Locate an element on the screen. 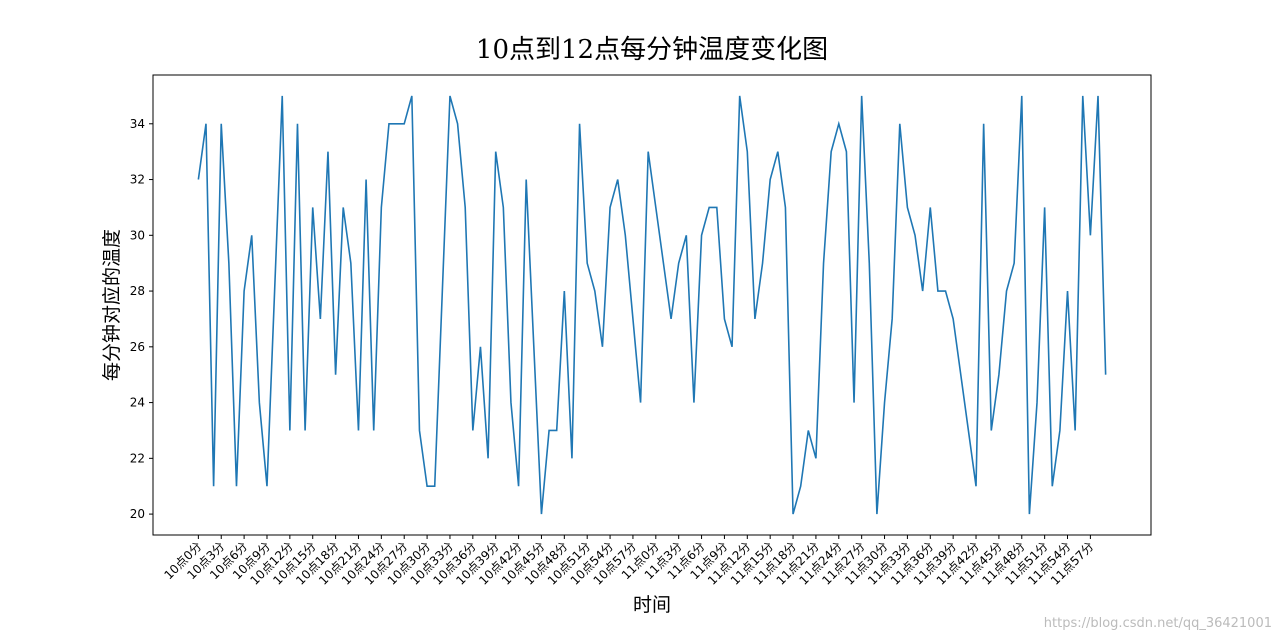 The width and height of the screenshot is (1280, 638). chart-title: 10点到12点每分钟温度变化图 is located at coordinates (652, 50).